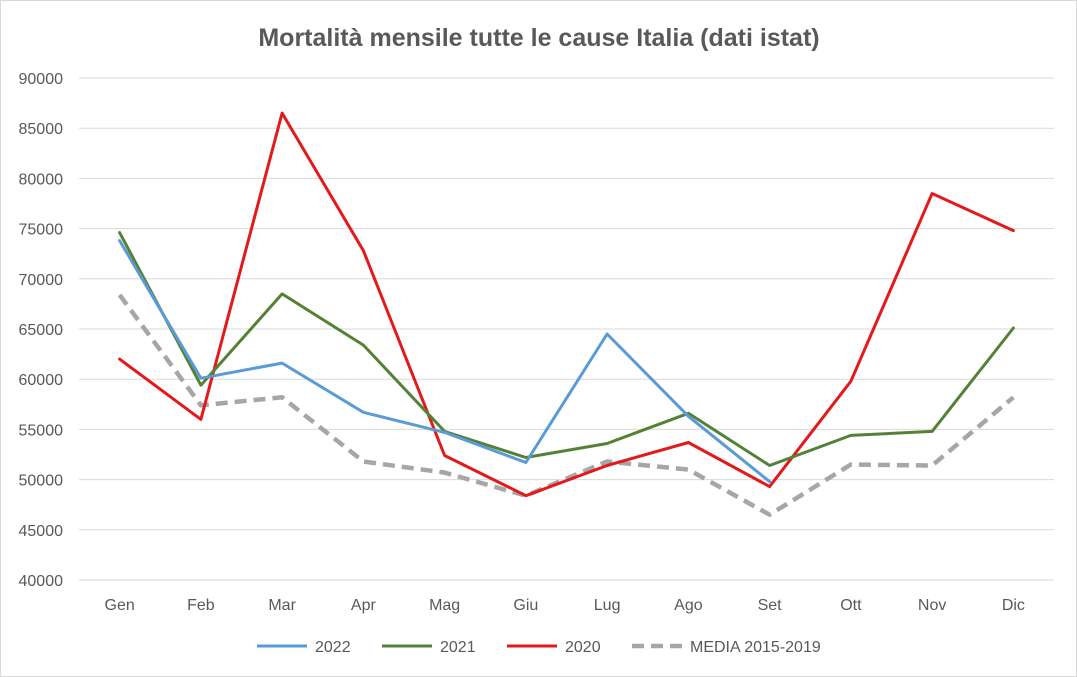 The image size is (1077, 677). I want to click on x-tick-label: Dic, so click(1013, 605).